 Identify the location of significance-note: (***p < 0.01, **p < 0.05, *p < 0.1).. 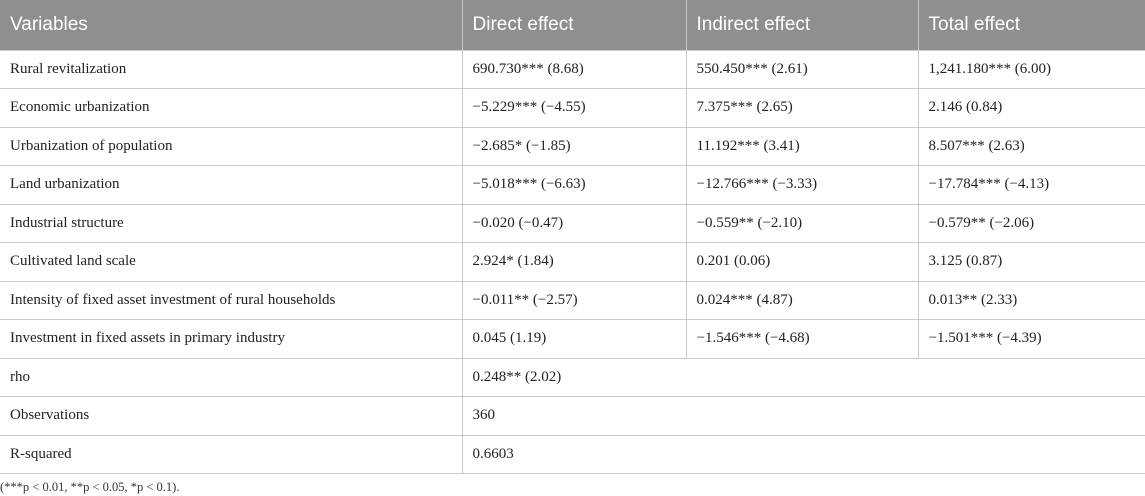
(90, 487).